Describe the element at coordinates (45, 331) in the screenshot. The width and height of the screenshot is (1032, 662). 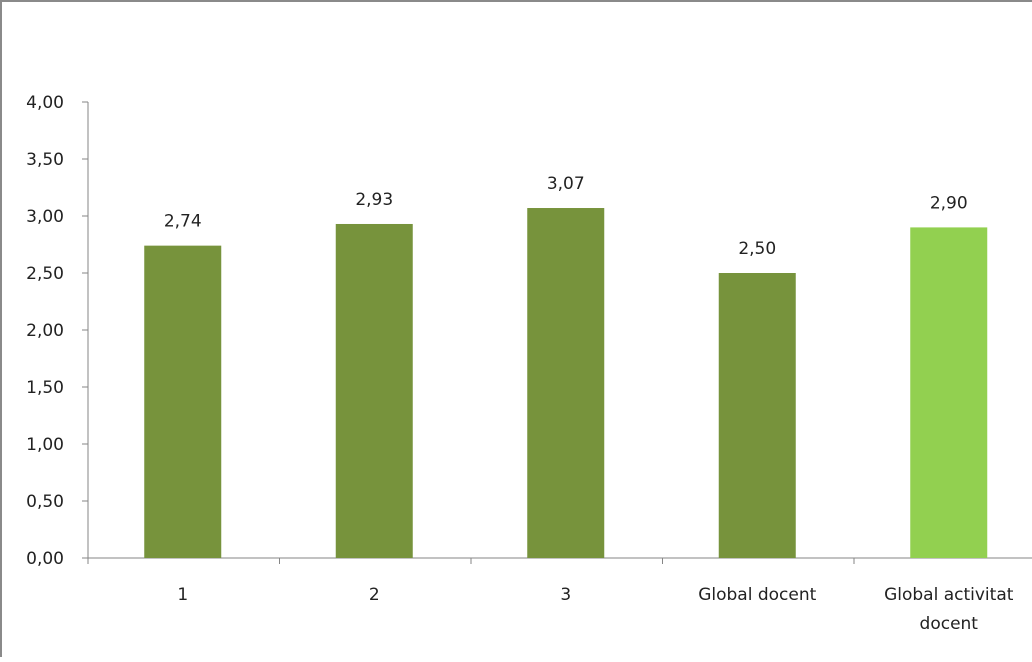
I see `y-tick-label: 2,00` at that location.